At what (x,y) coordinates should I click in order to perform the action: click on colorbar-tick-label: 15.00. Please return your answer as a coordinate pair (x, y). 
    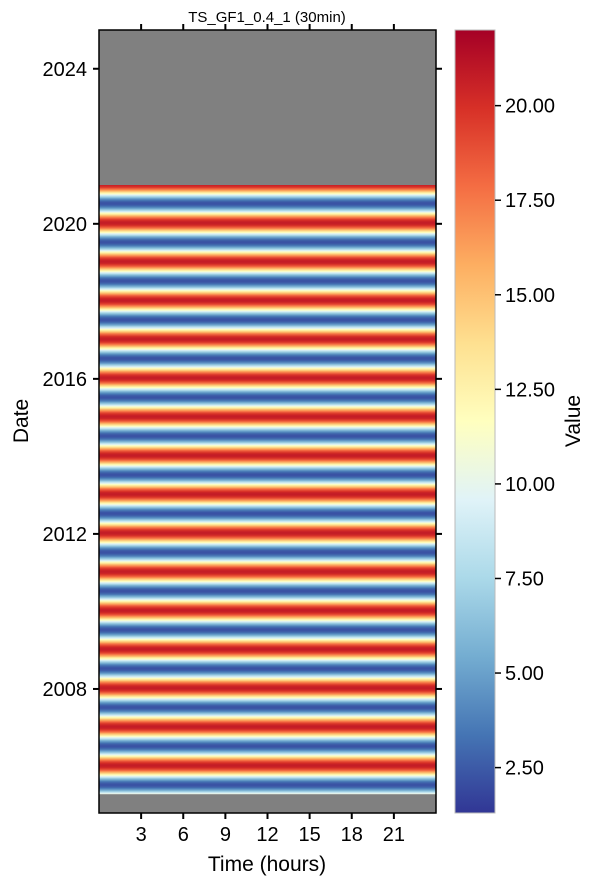
    Looking at the image, I should click on (530, 296).